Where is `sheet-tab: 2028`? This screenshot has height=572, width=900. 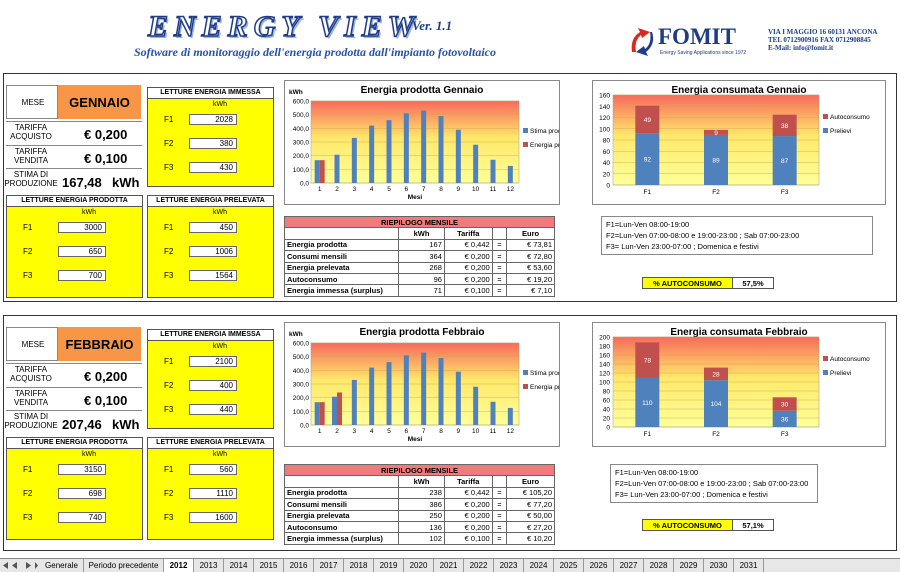
sheet-tab: 2028 is located at coordinates (659, 565).